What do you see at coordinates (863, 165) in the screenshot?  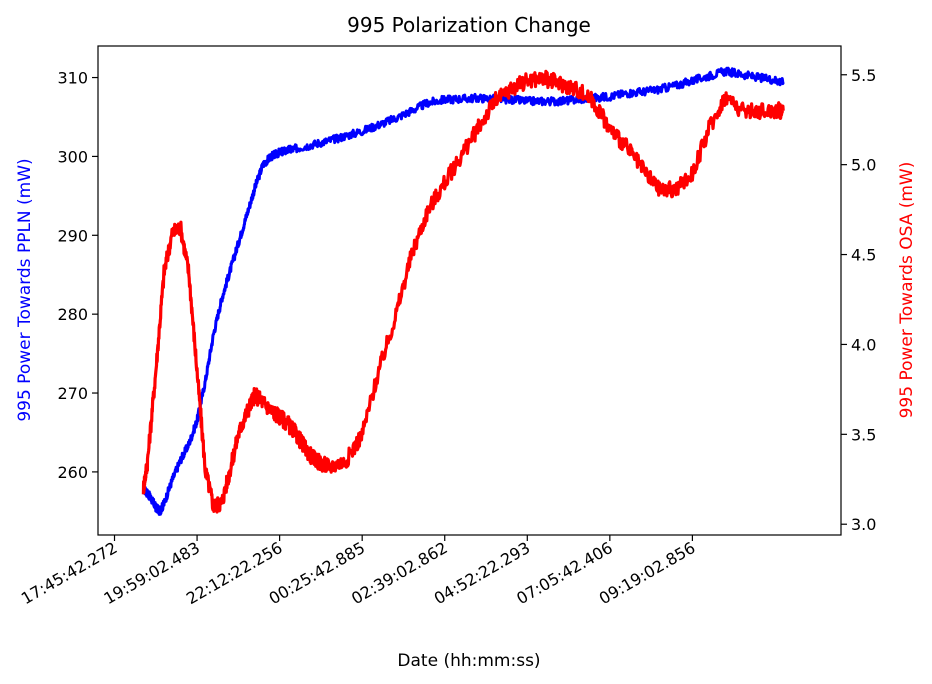 I see `y-right-tick-label: 5.0` at bounding box center [863, 165].